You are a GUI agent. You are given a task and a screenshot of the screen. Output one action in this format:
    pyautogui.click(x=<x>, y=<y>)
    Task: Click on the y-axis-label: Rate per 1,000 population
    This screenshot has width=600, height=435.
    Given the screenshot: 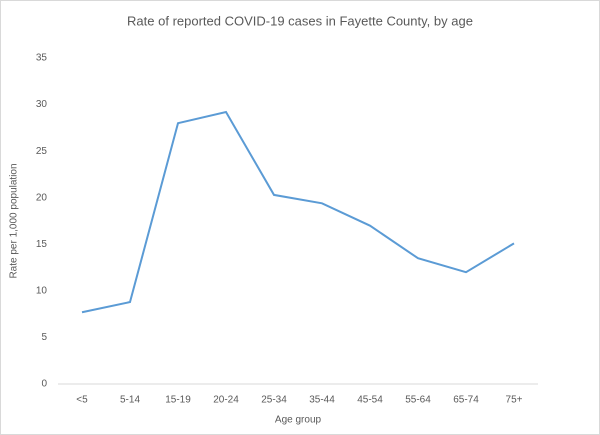 What is the action you would take?
    pyautogui.click(x=14, y=220)
    